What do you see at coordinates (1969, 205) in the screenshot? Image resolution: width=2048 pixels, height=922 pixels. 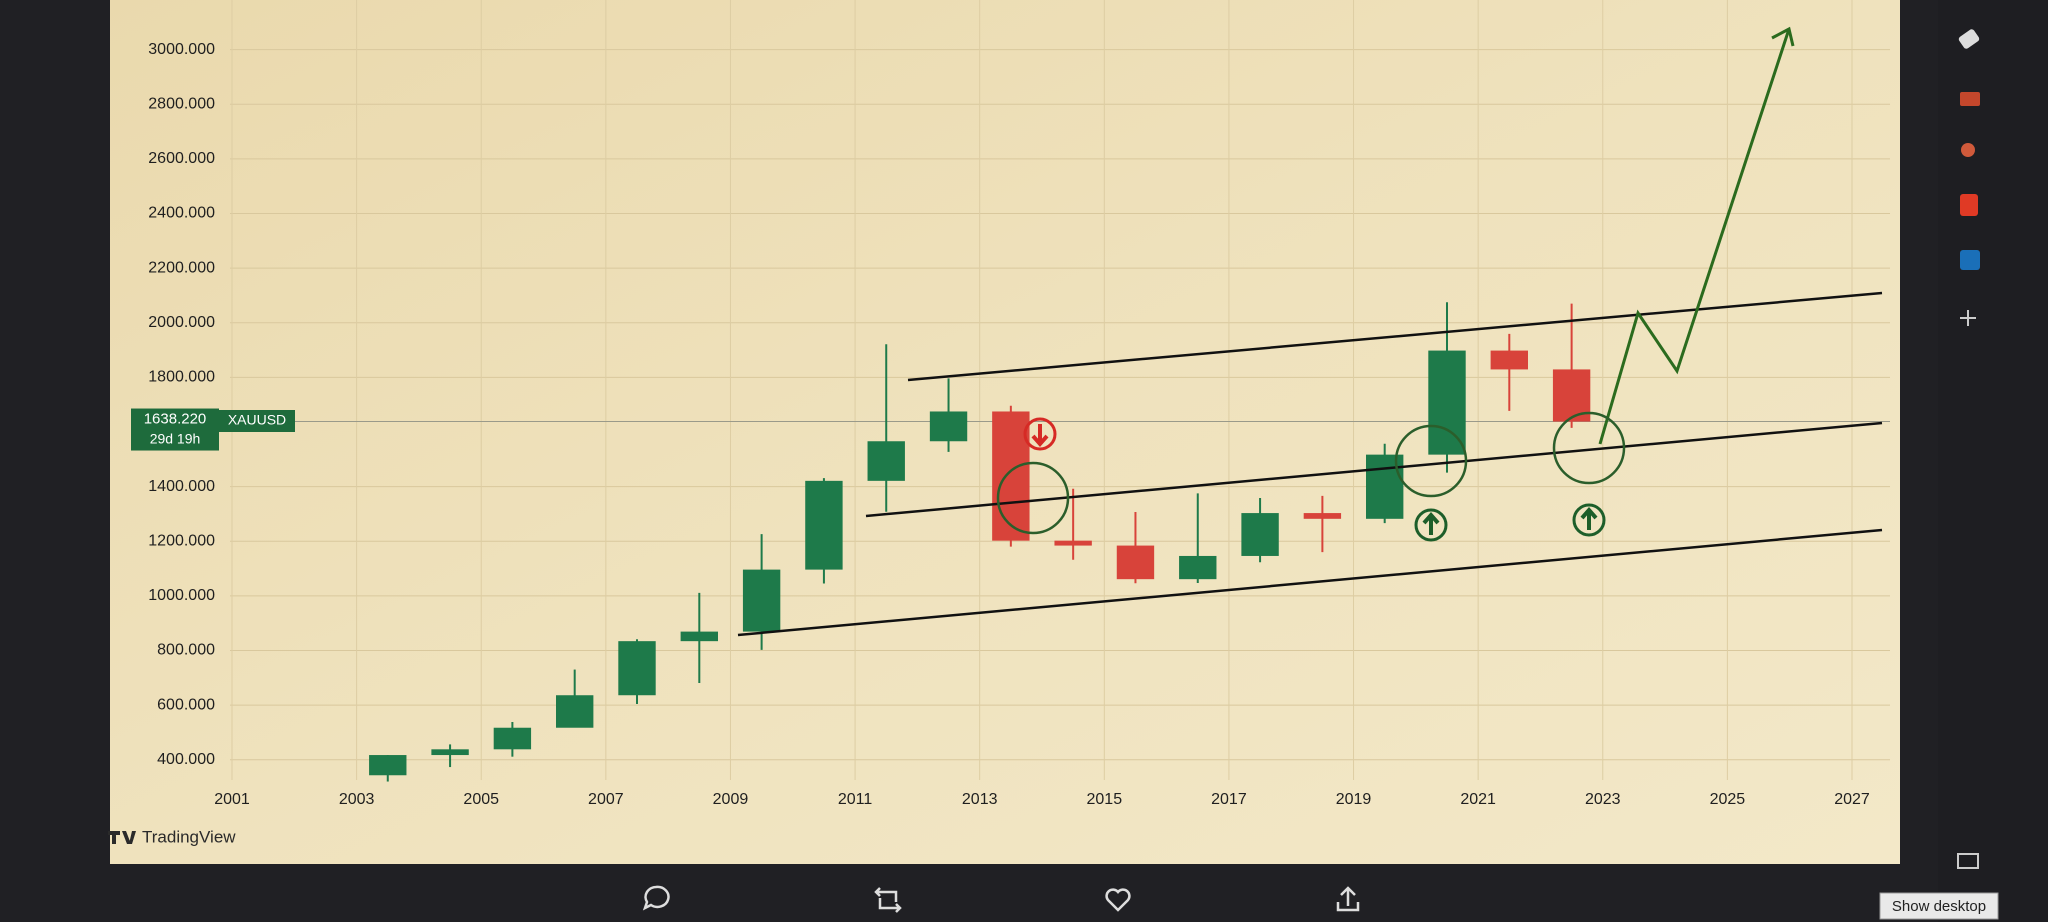 I see `office-icon` at bounding box center [1969, 205].